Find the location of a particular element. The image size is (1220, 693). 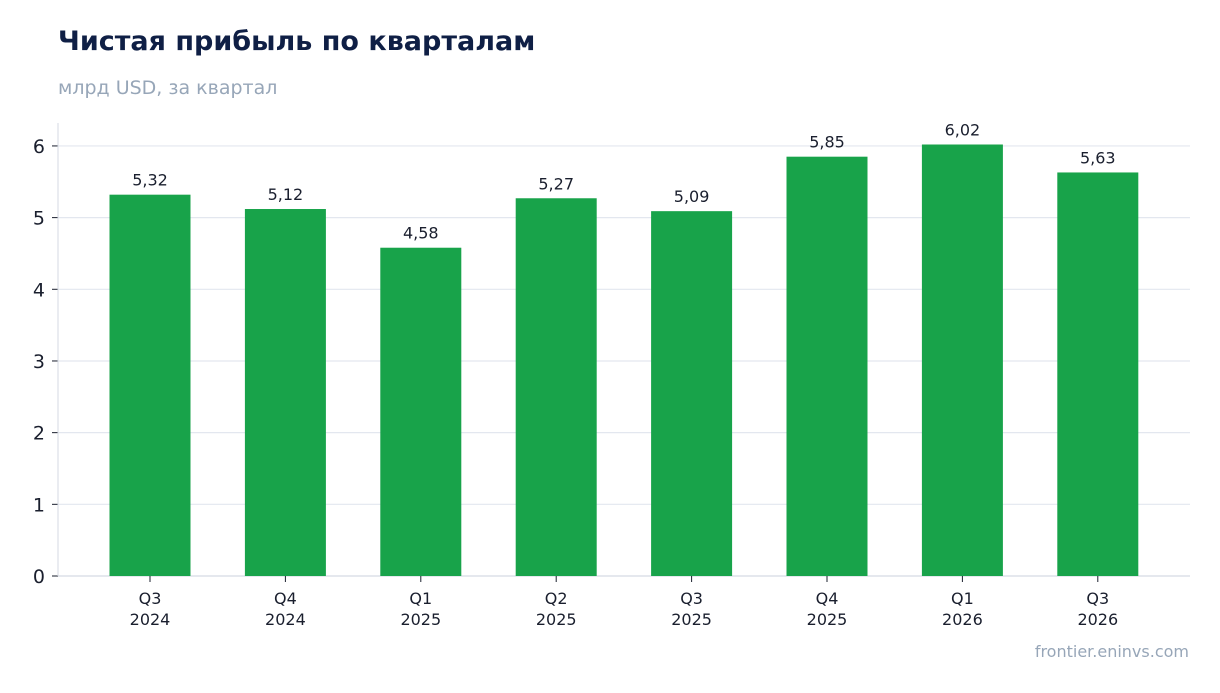

bar-value-label: 4,58 is located at coordinates (421, 233).